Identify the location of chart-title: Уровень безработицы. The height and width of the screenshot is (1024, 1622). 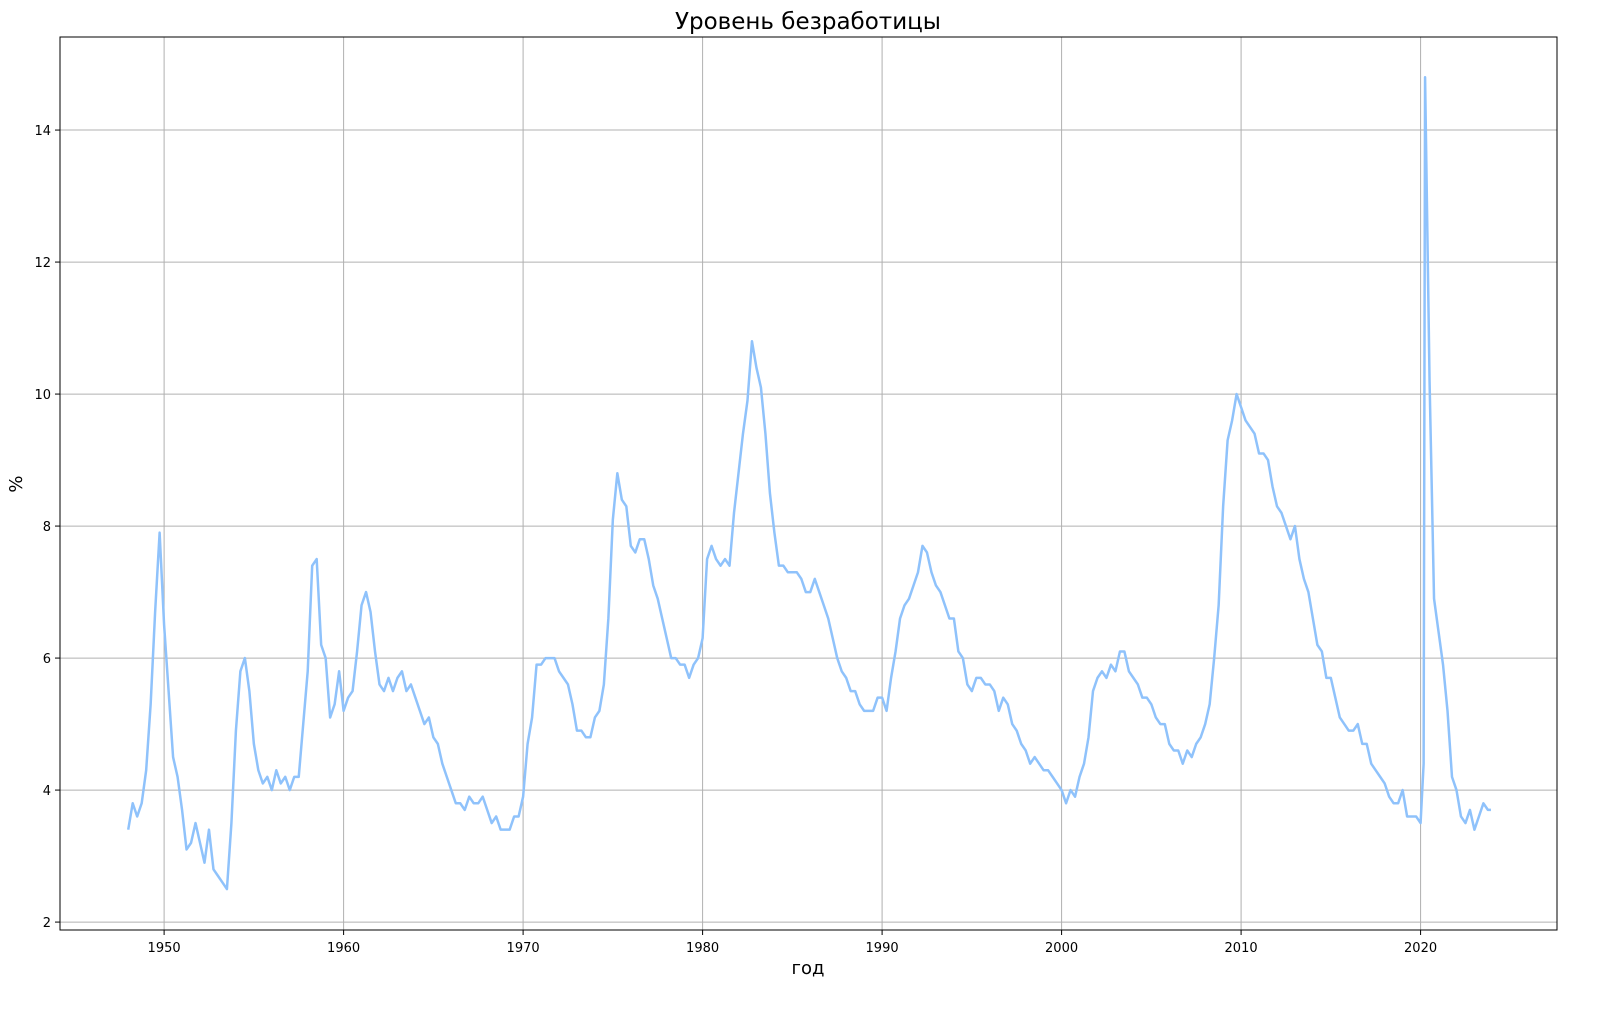
(808, 22).